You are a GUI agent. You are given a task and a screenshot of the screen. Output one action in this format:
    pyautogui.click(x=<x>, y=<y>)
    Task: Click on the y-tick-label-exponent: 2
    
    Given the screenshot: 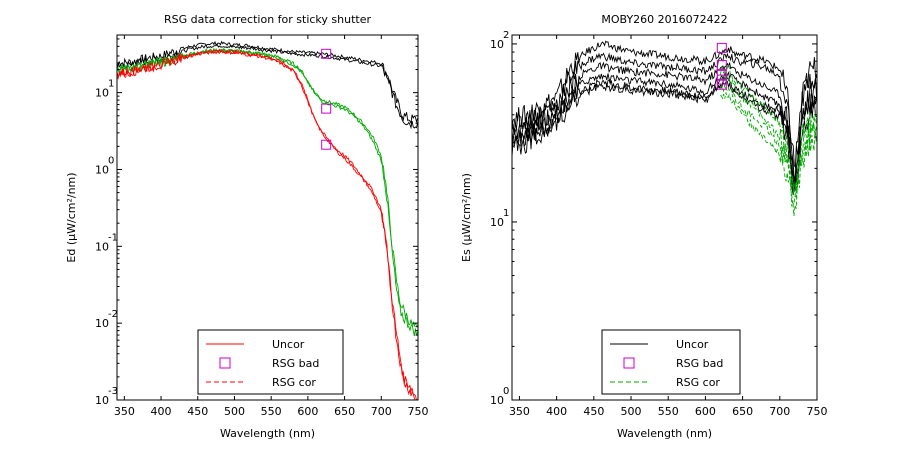 What is the action you would take?
    pyautogui.click(x=506, y=35)
    